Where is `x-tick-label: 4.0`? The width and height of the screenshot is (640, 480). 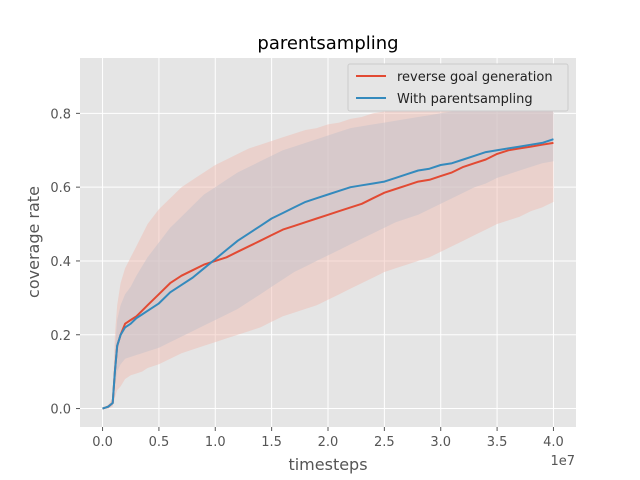
x-tick-label: 4.0 is located at coordinates (553, 442).